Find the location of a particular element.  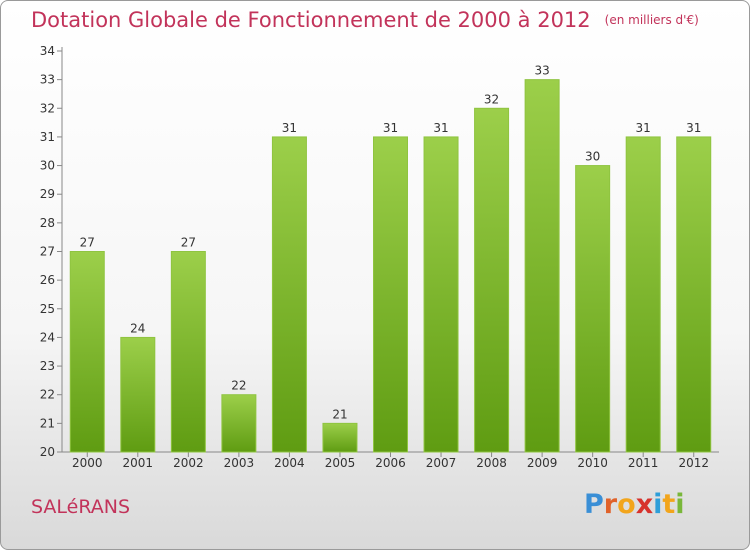

x-tick-label: 2002 is located at coordinates (188, 463).